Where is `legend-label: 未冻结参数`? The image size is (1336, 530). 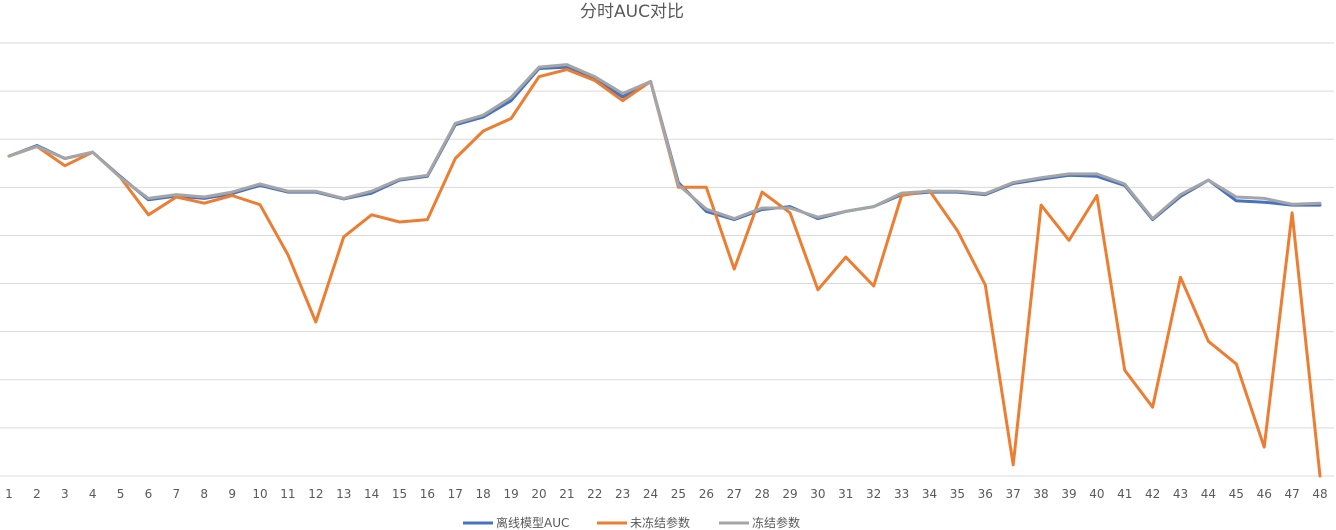
legend-label: 未冻结参数 is located at coordinates (660, 522).